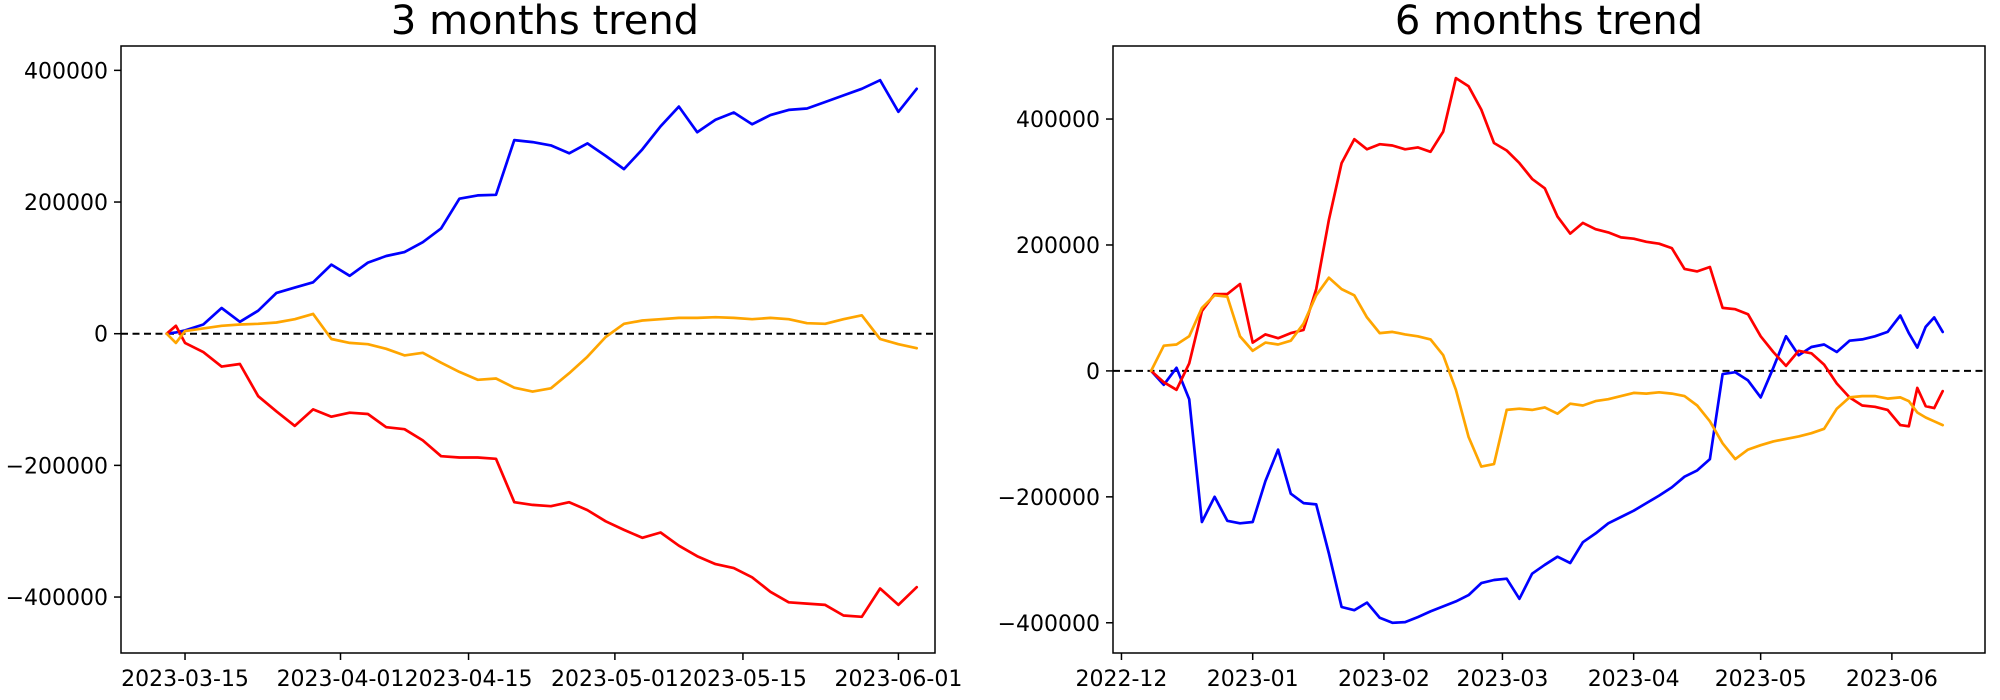 This screenshot has width=2000, height=700. Describe the element at coordinates (185, 679) in the screenshot. I see `x-tick-label: 2023-03-15` at that location.